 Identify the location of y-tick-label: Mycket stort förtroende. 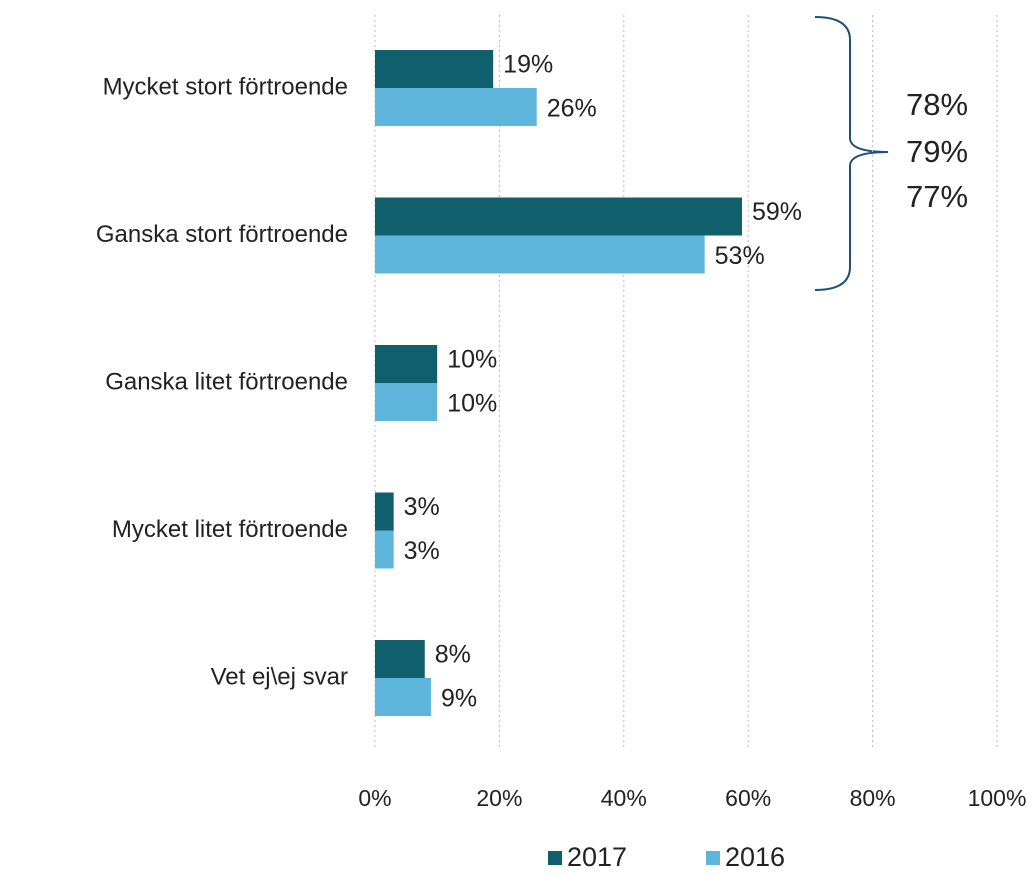
(225, 86).